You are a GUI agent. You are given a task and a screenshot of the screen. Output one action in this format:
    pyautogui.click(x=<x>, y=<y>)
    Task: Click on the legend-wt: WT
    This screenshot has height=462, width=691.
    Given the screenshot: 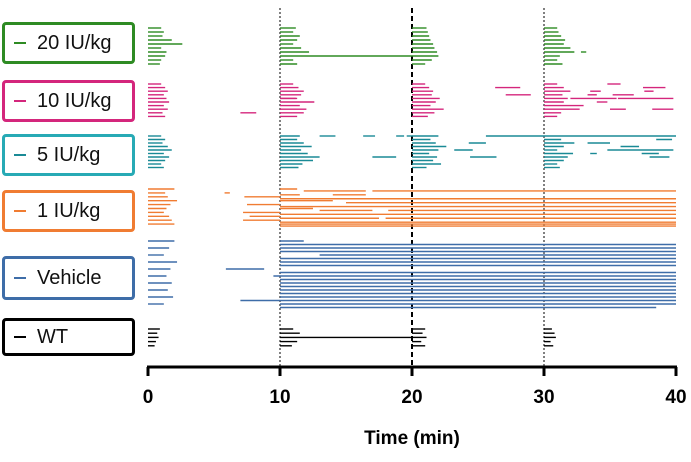 What is the action you would take?
    pyautogui.click(x=68, y=337)
    